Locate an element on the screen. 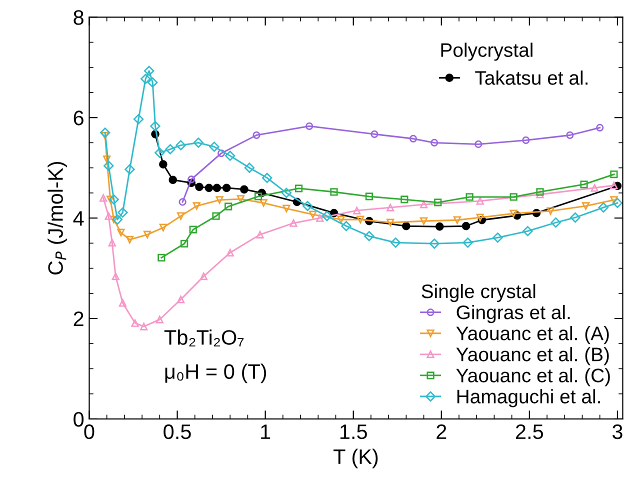 The width and height of the screenshot is (624, 490). y-tick-label: 4 is located at coordinates (78, 218).